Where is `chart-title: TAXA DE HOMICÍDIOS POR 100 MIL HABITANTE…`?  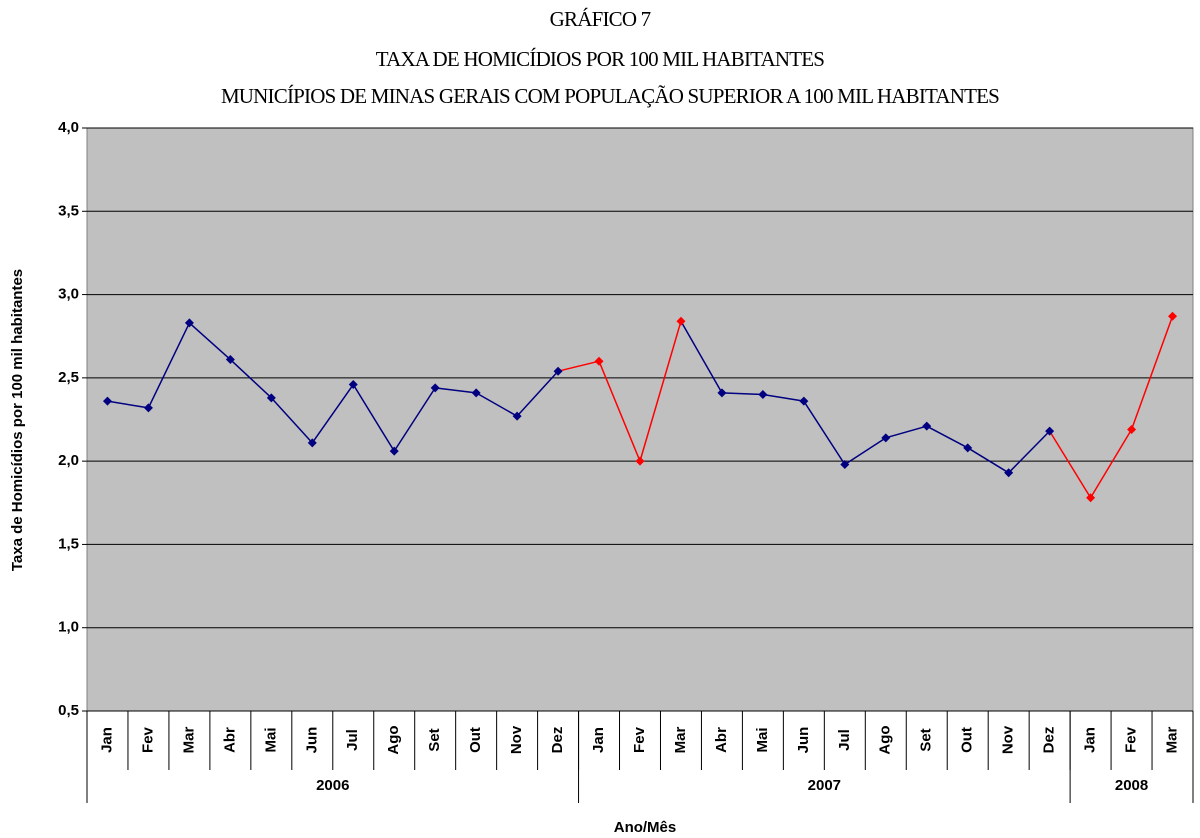
chart-title: TAXA DE HOMICÍDIOS POR 100 MIL HABITANTE… is located at coordinates (600, 59).